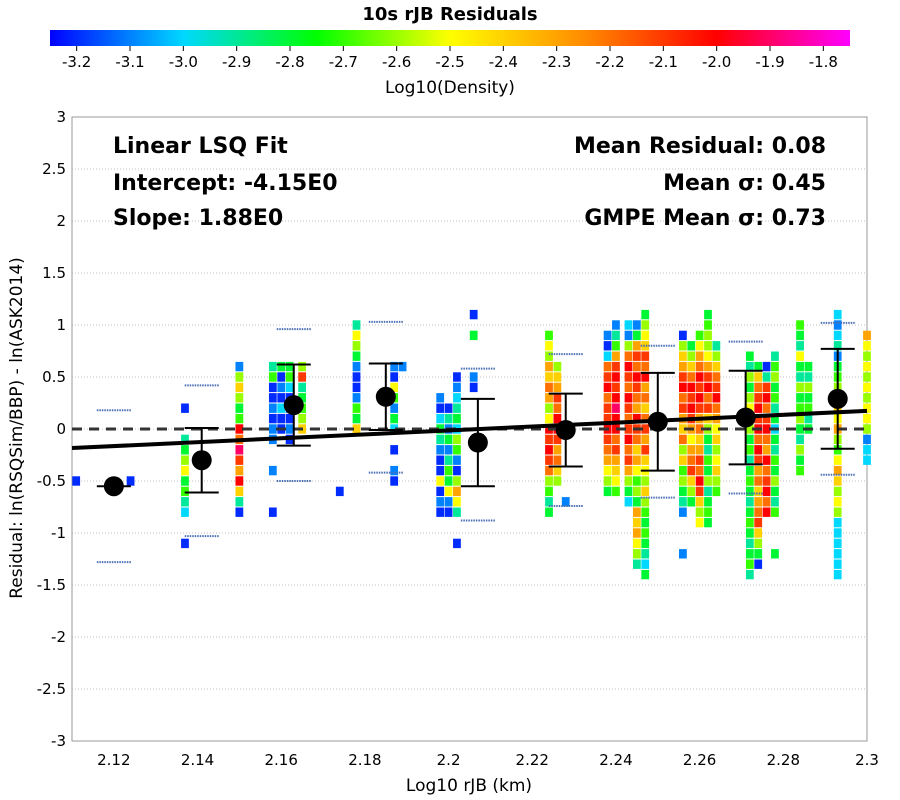  Describe the element at coordinates (449, 760) in the screenshot. I see `x-tick-label: 2.2` at that location.